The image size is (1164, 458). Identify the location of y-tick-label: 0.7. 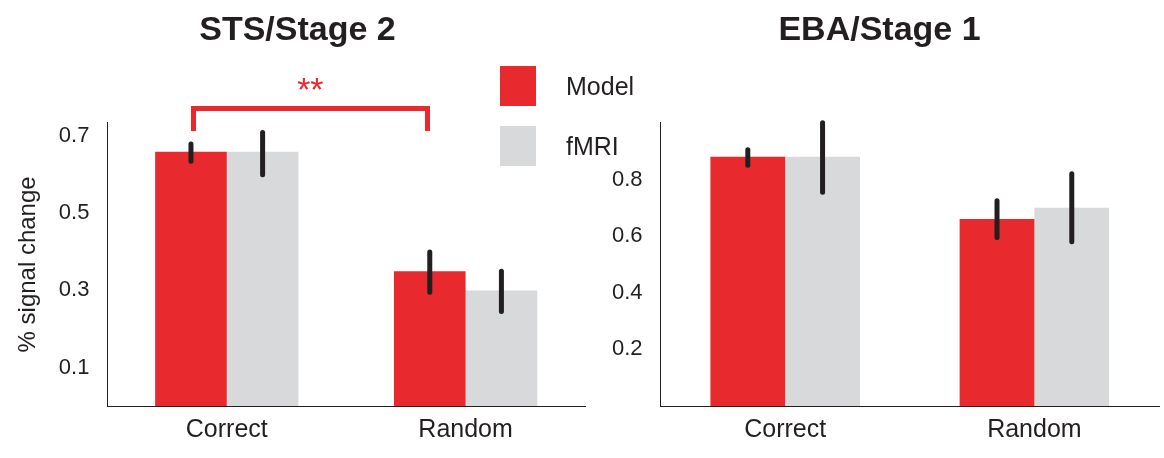
(74, 135).